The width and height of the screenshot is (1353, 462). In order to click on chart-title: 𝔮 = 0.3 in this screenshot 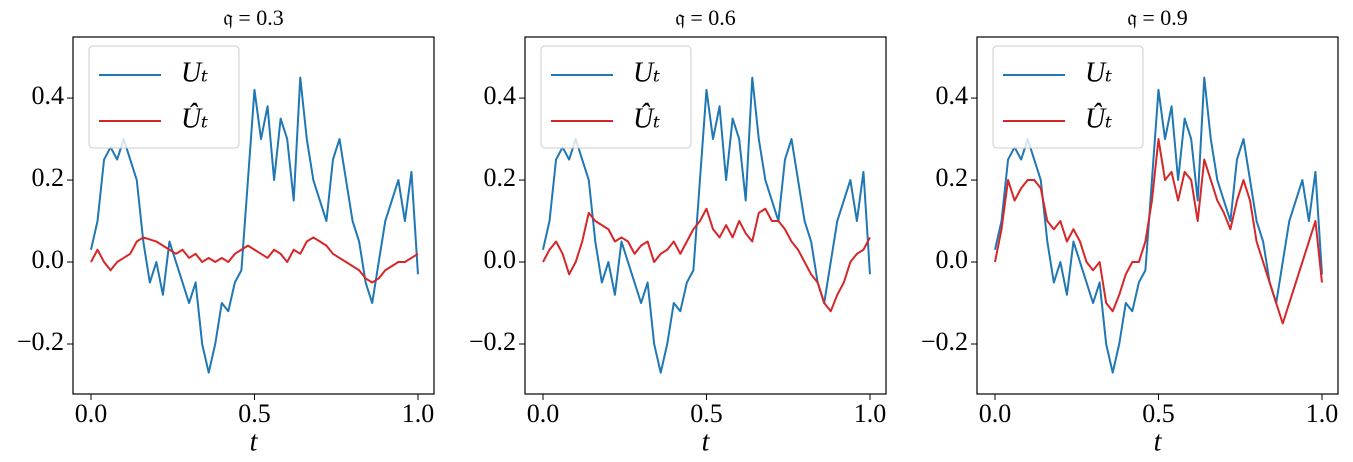, I will do `click(253, 17)`.